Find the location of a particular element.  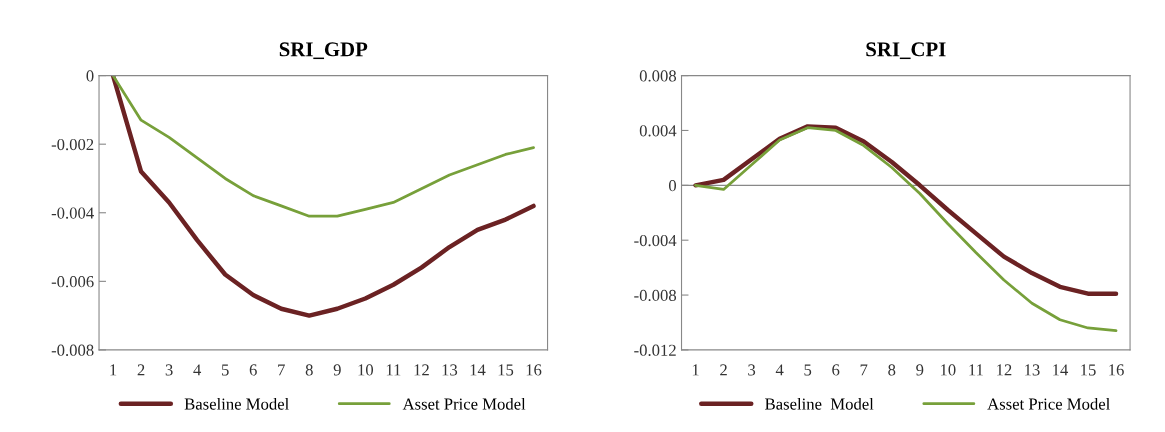

chart-title: SRI_CPI is located at coordinates (906, 51).